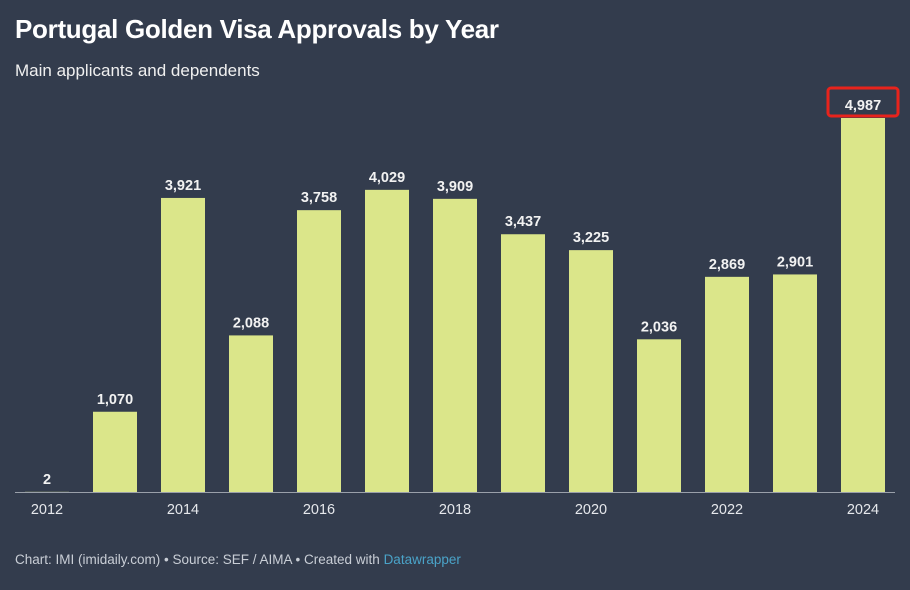  I want to click on value-label-2024: 4,987, so click(863, 106).